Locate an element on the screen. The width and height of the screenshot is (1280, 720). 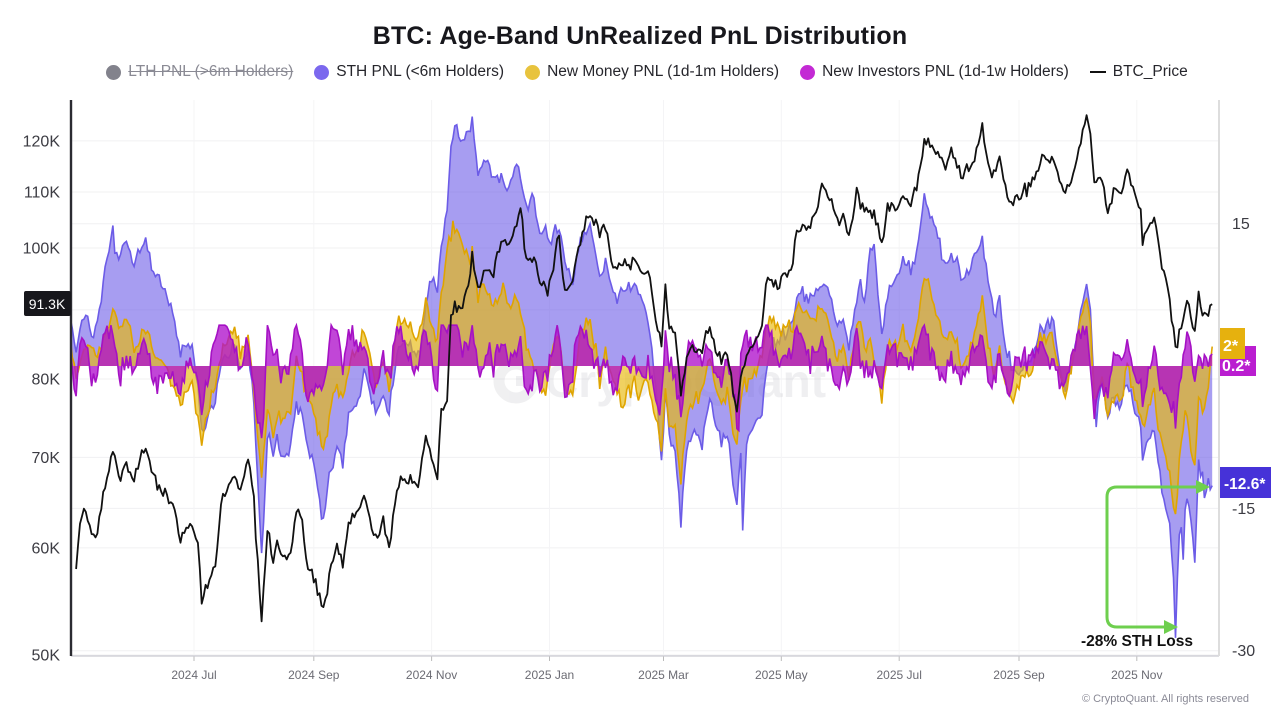
svg-text: -15 is located at coordinates (1243, 509).